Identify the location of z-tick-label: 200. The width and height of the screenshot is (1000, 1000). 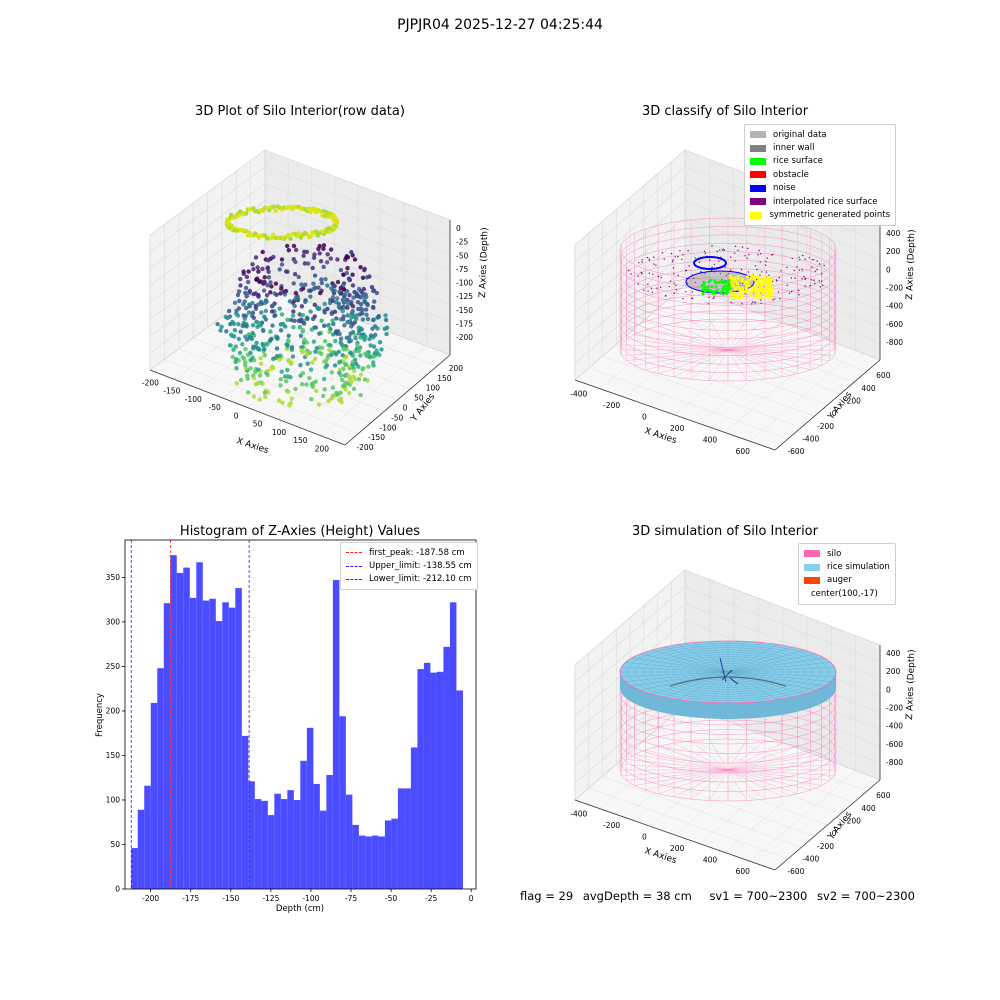
(893, 671).